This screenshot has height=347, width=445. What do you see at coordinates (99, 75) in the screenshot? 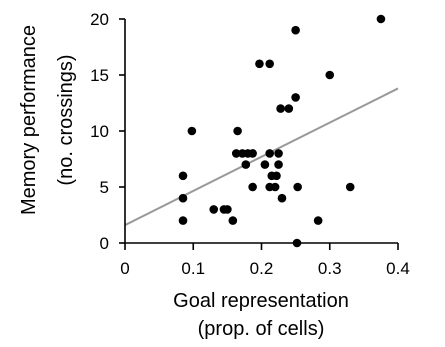
I see `y-tick-label: 15` at bounding box center [99, 75].